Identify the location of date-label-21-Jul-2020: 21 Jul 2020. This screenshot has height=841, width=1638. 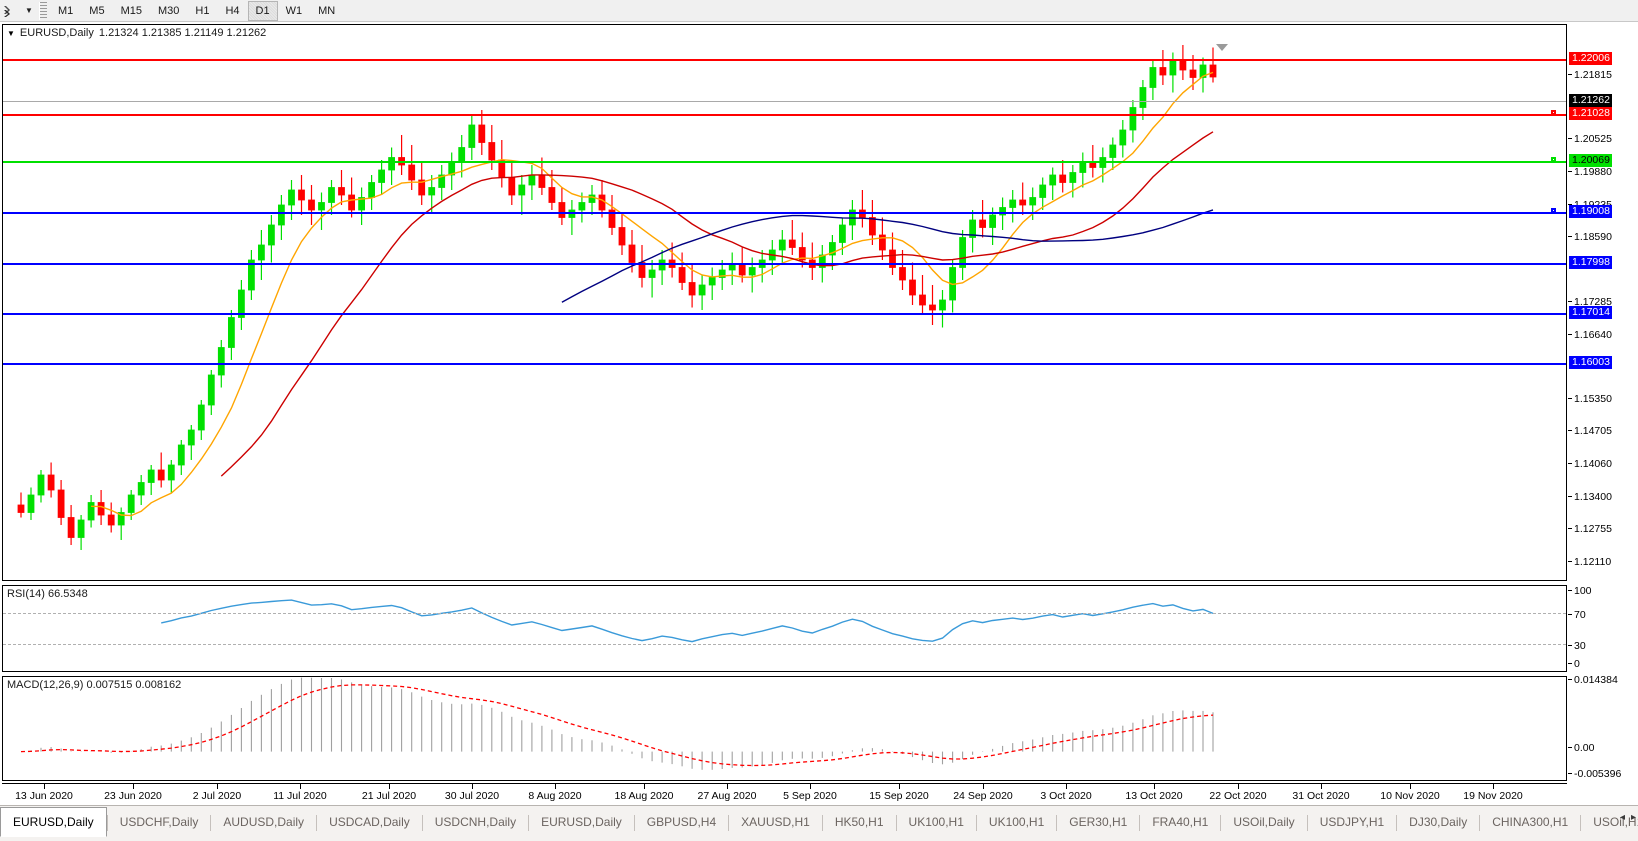
(389, 796).